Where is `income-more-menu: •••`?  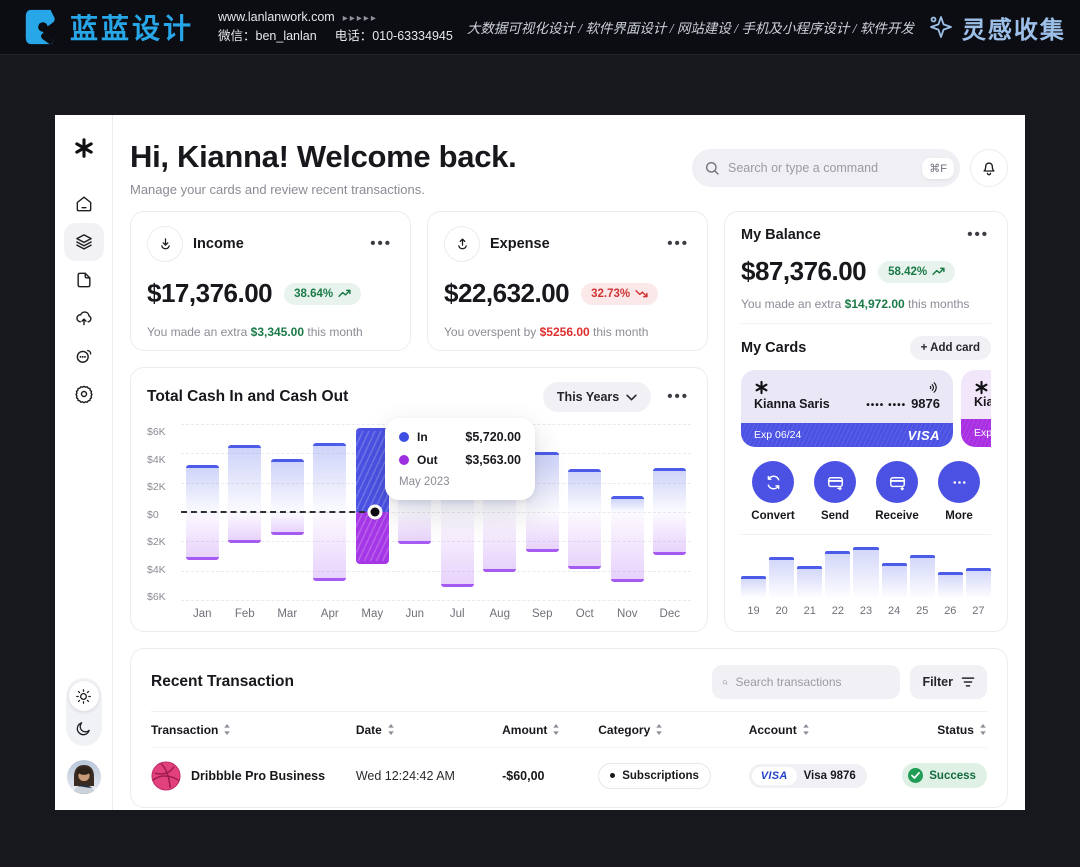
income-more-menu: ••• is located at coordinates (381, 243).